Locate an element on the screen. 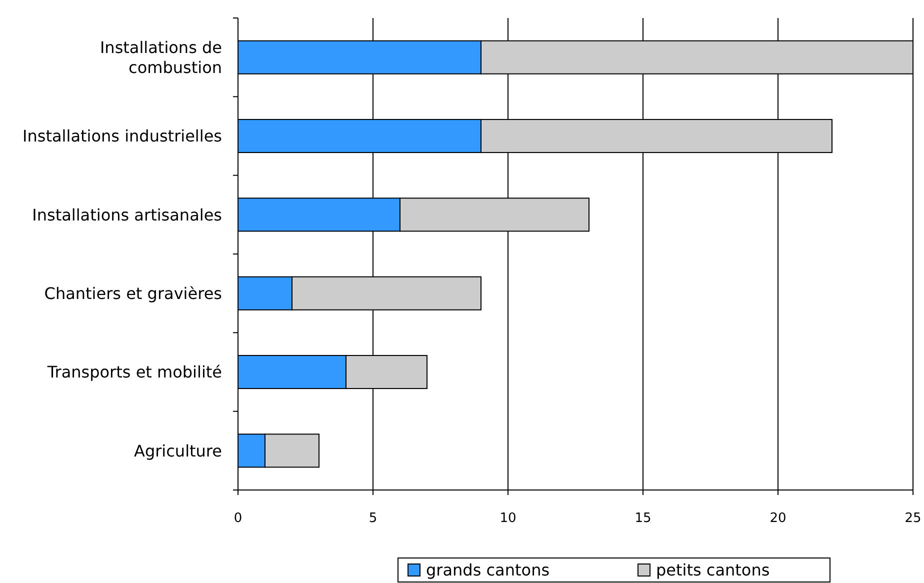 Image resolution: width=924 pixels, height=583 pixels. legend-label: petits cantons is located at coordinates (713, 570).